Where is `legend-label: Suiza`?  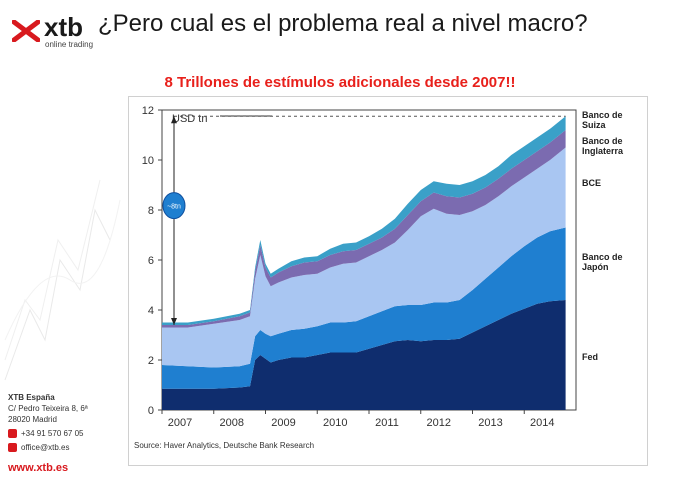
legend-label: Suiza is located at coordinates (594, 125).